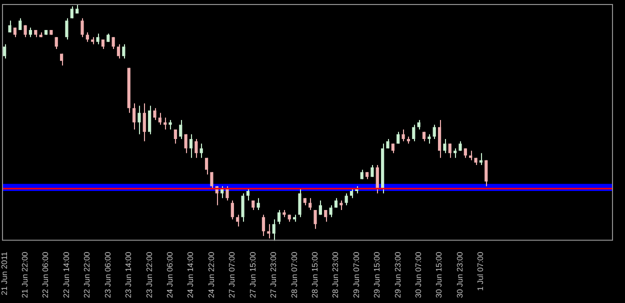 Image resolution: width=625 pixels, height=303 pixels. Describe the element at coordinates (211, 274) in the screenshot. I see `x-tick-label: 24 Jun 22:00` at that location.